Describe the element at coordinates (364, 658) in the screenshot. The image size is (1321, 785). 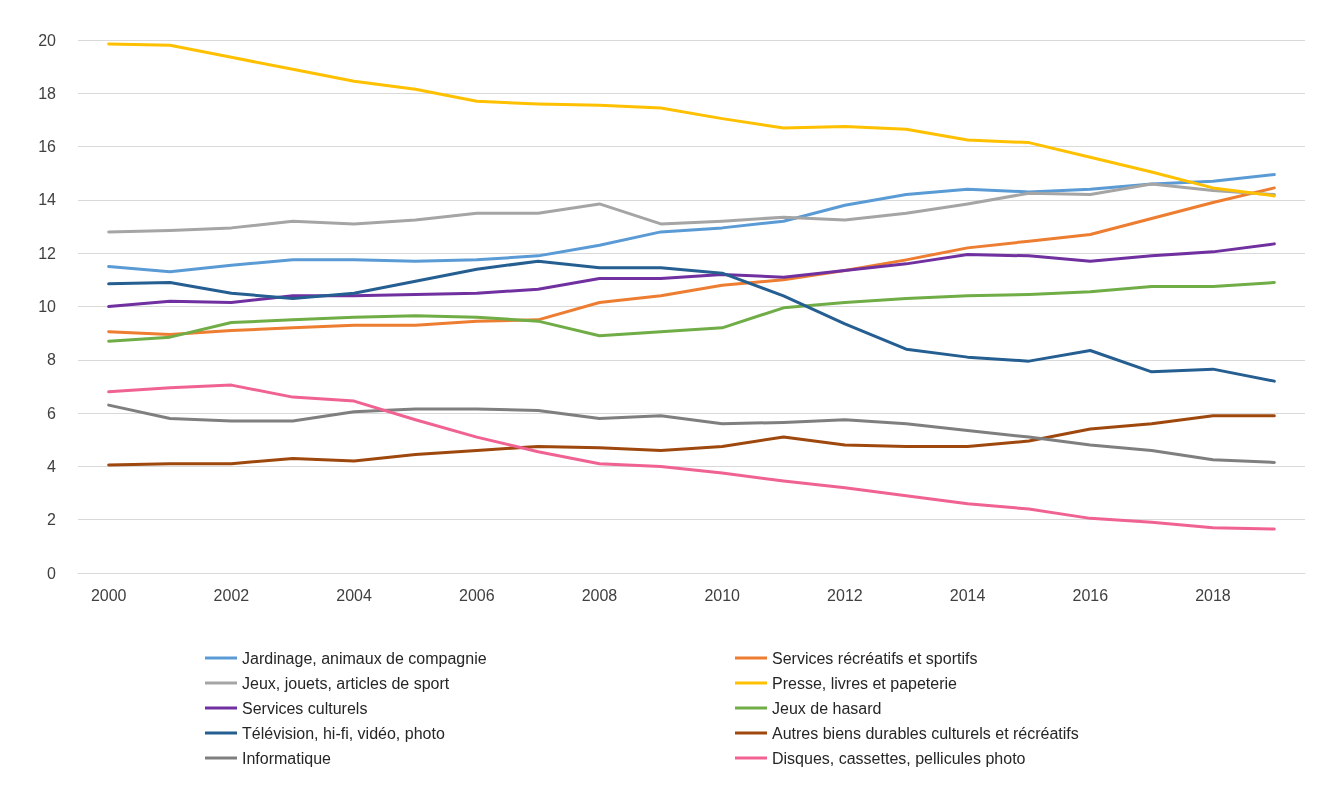
I see `legend-label: Jardinage, animaux de compagnie` at that location.